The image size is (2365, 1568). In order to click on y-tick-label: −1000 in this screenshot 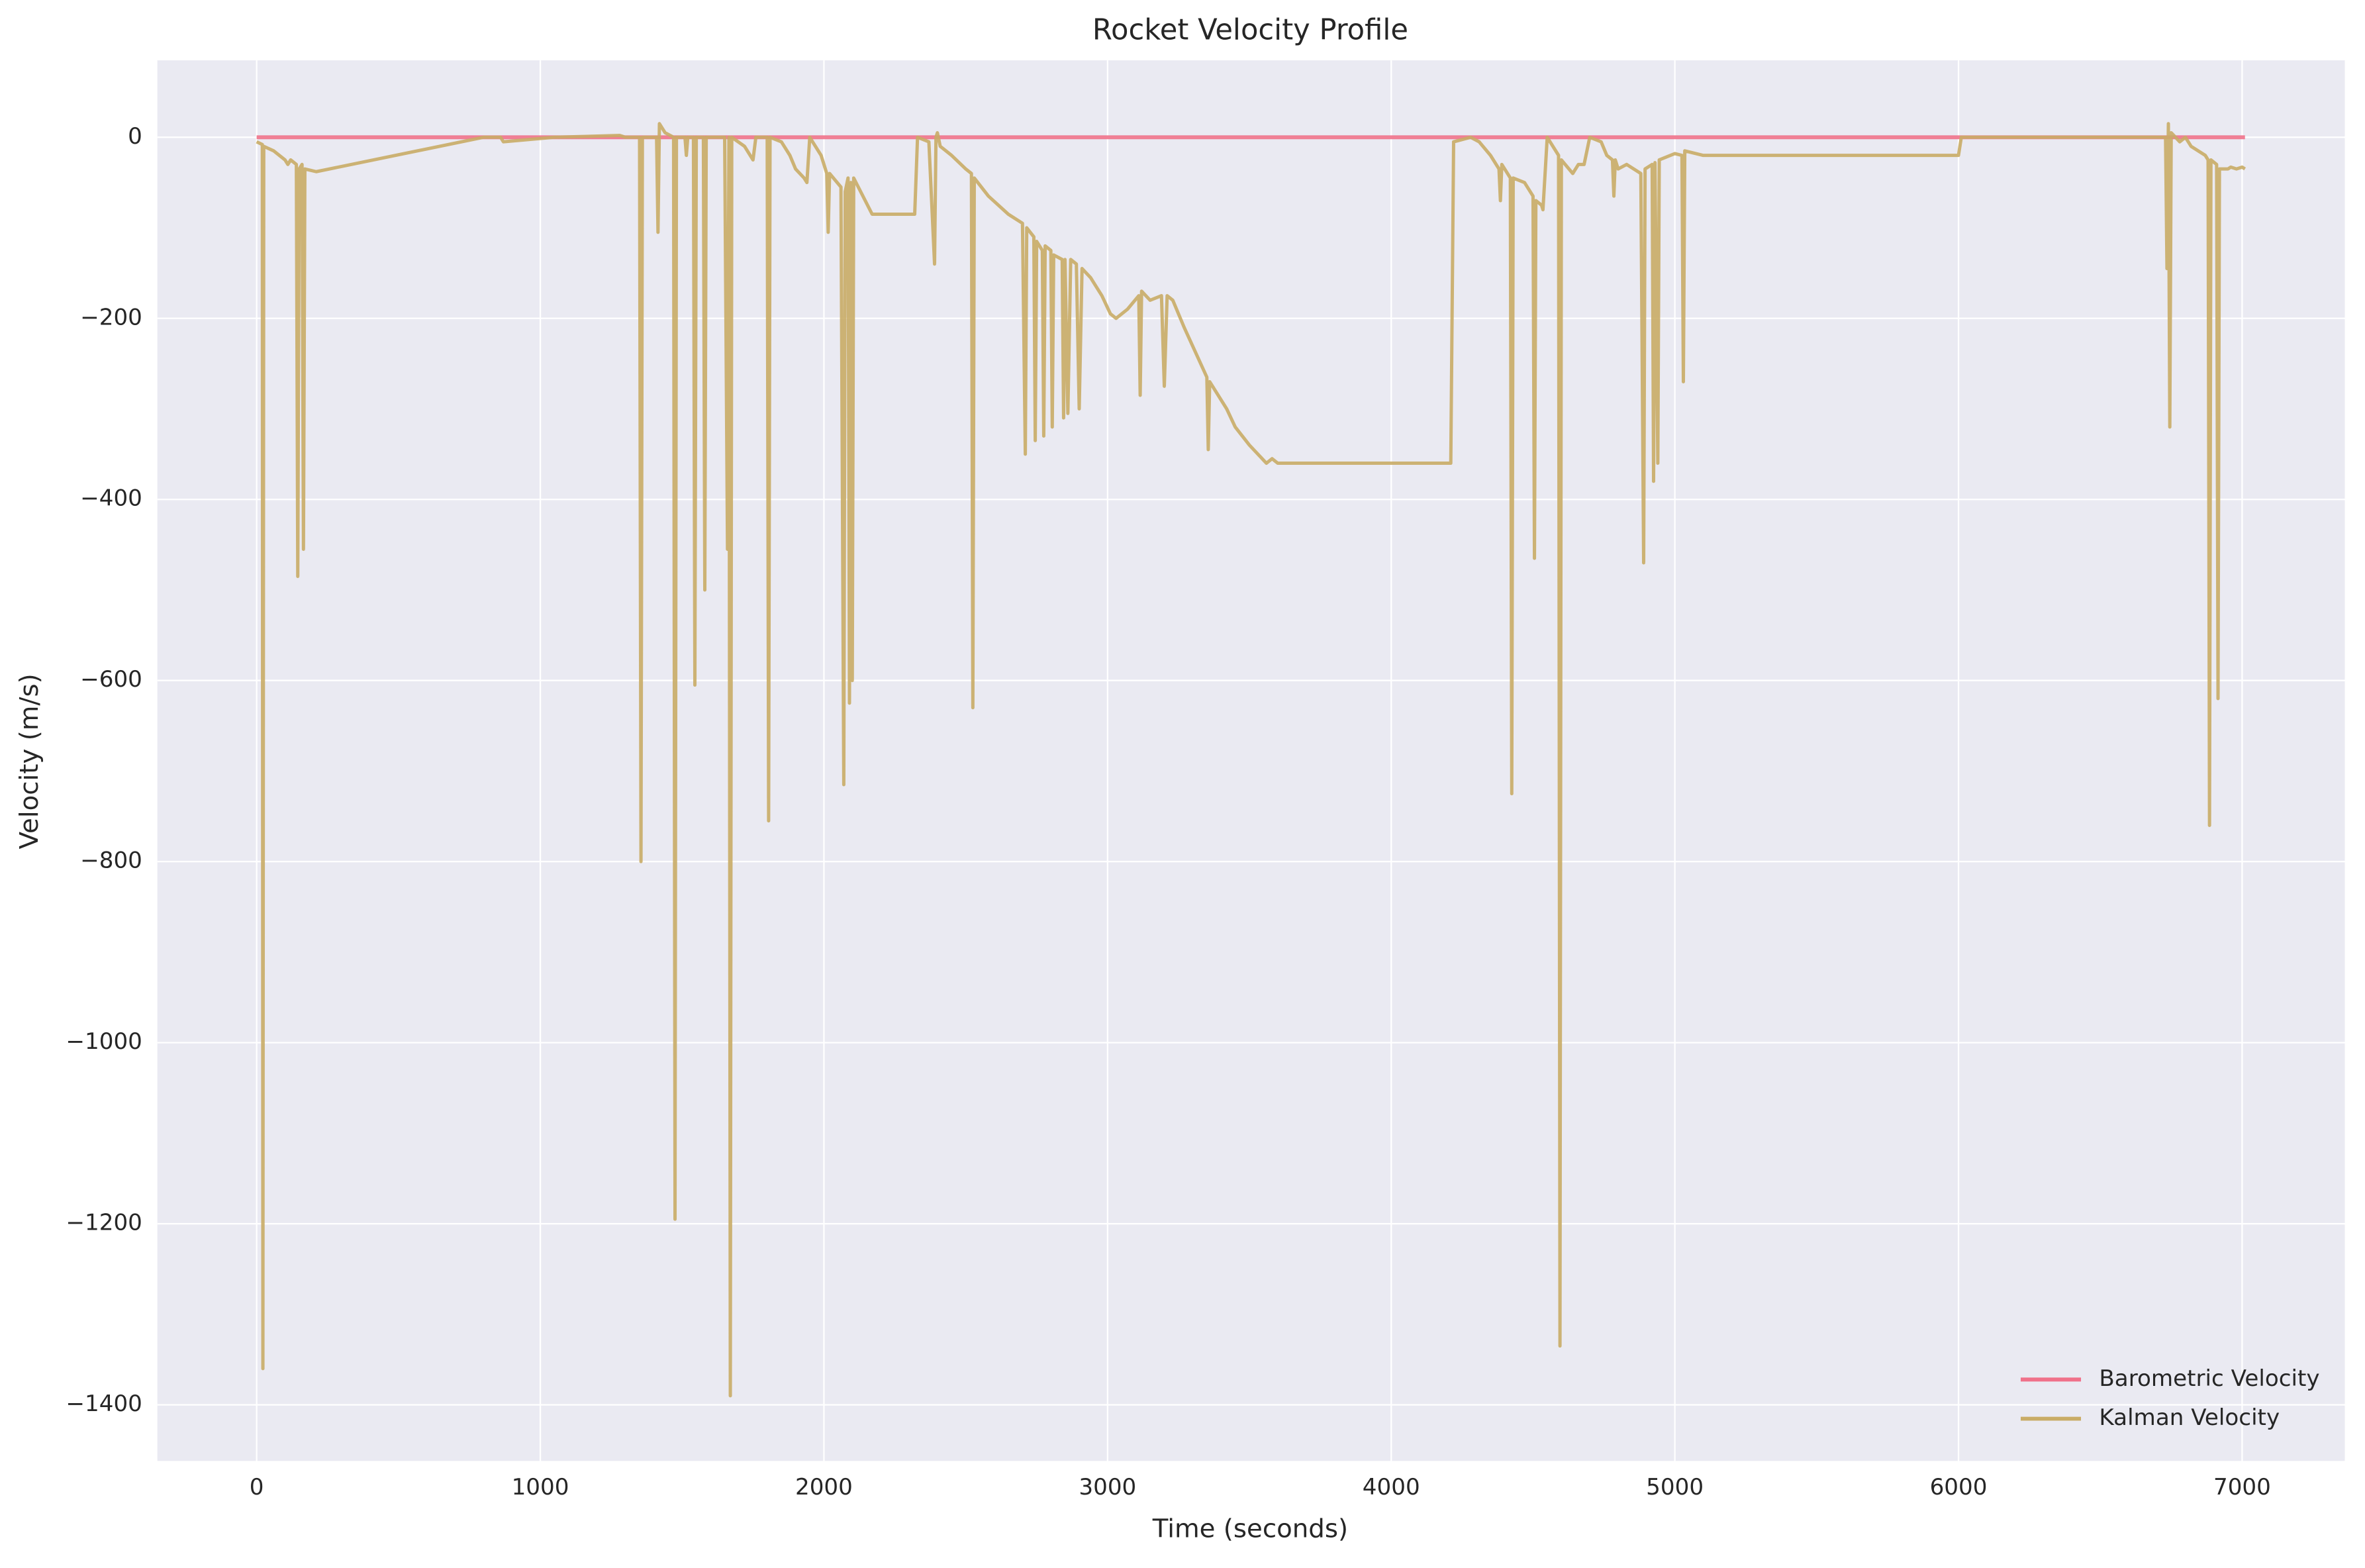, I will do `click(104, 1041)`.